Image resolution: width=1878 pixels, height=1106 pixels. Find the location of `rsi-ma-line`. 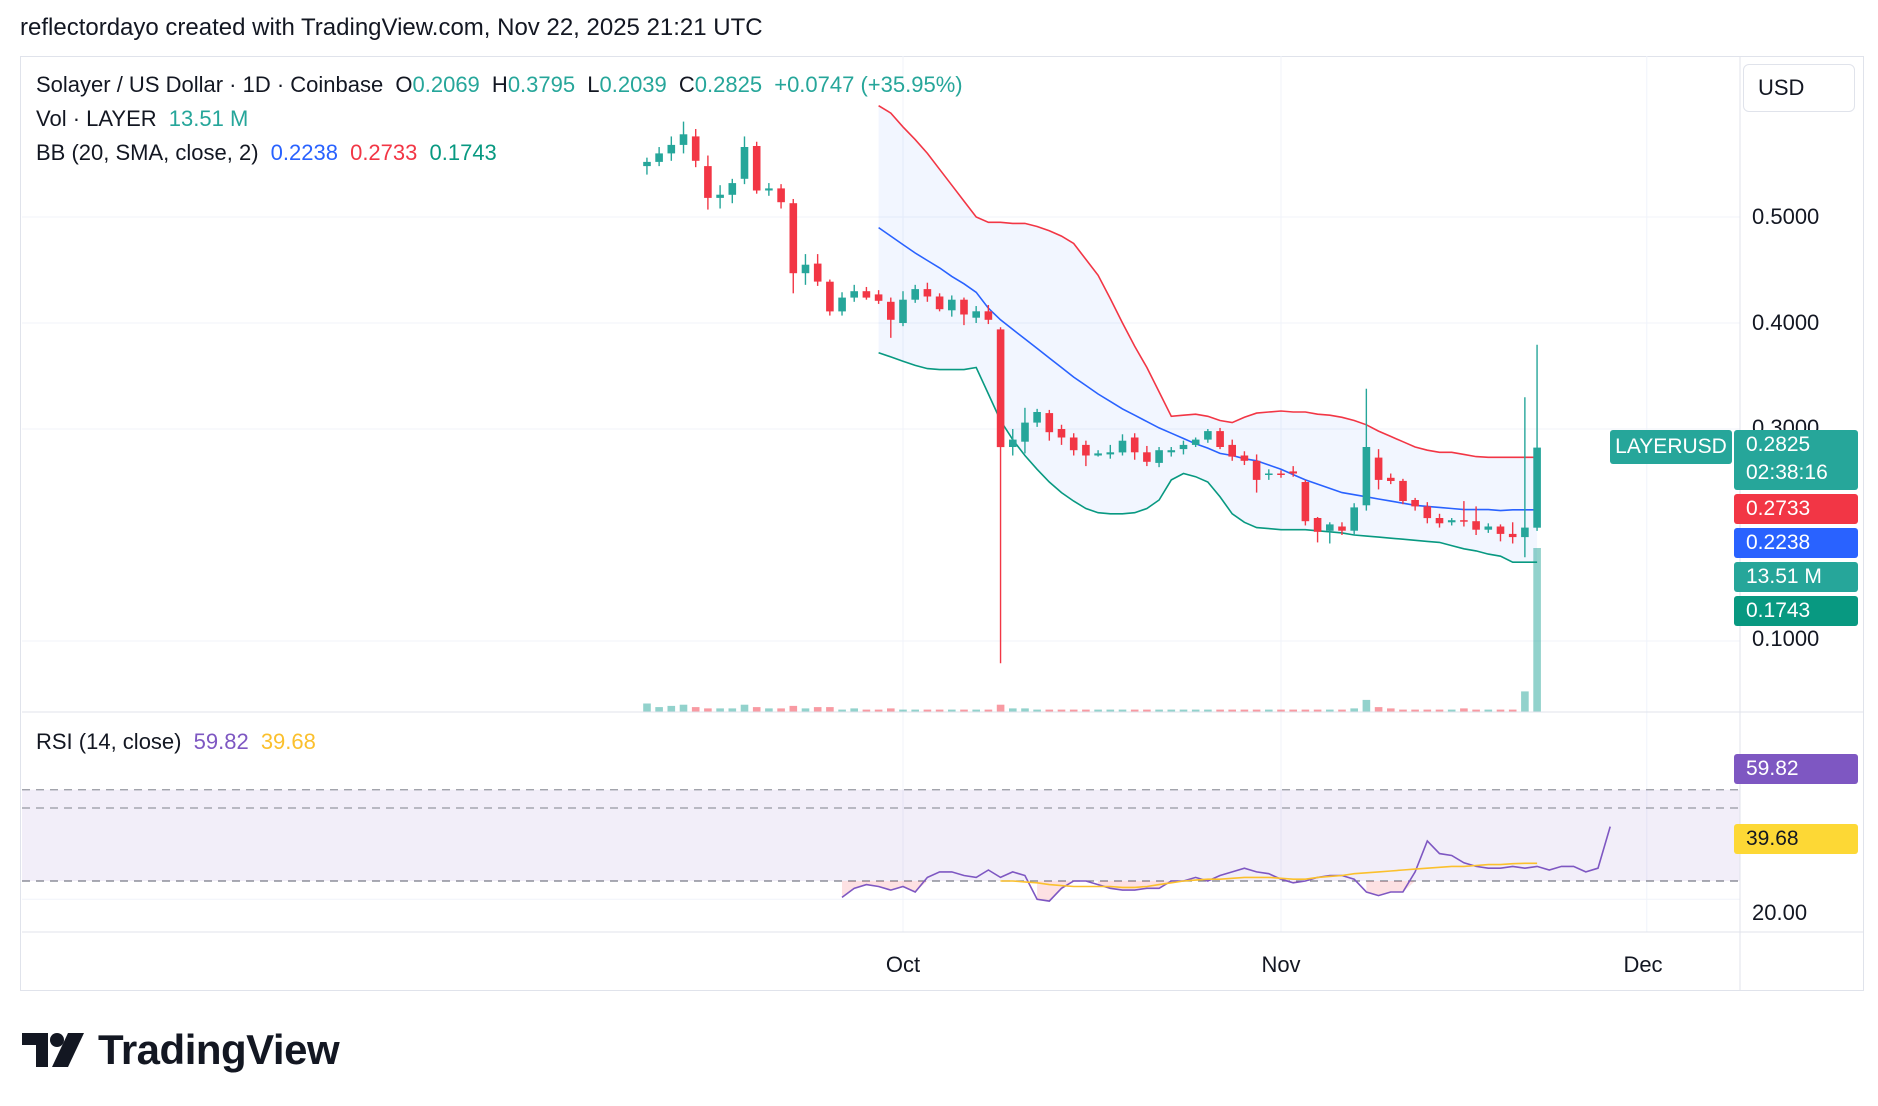

rsi-ma-line is located at coordinates (1269, 875).